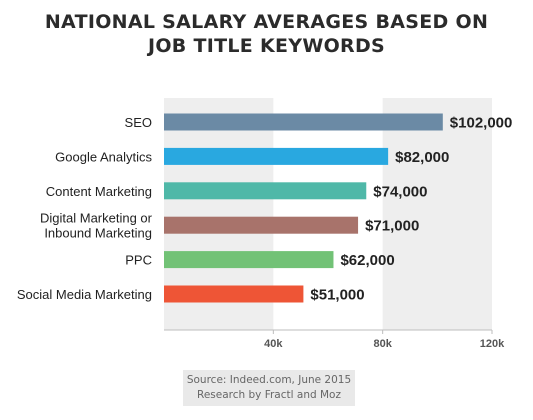 The width and height of the screenshot is (533, 420). What do you see at coordinates (400, 191) in the screenshot?
I see `value-label: $74,000` at bounding box center [400, 191].